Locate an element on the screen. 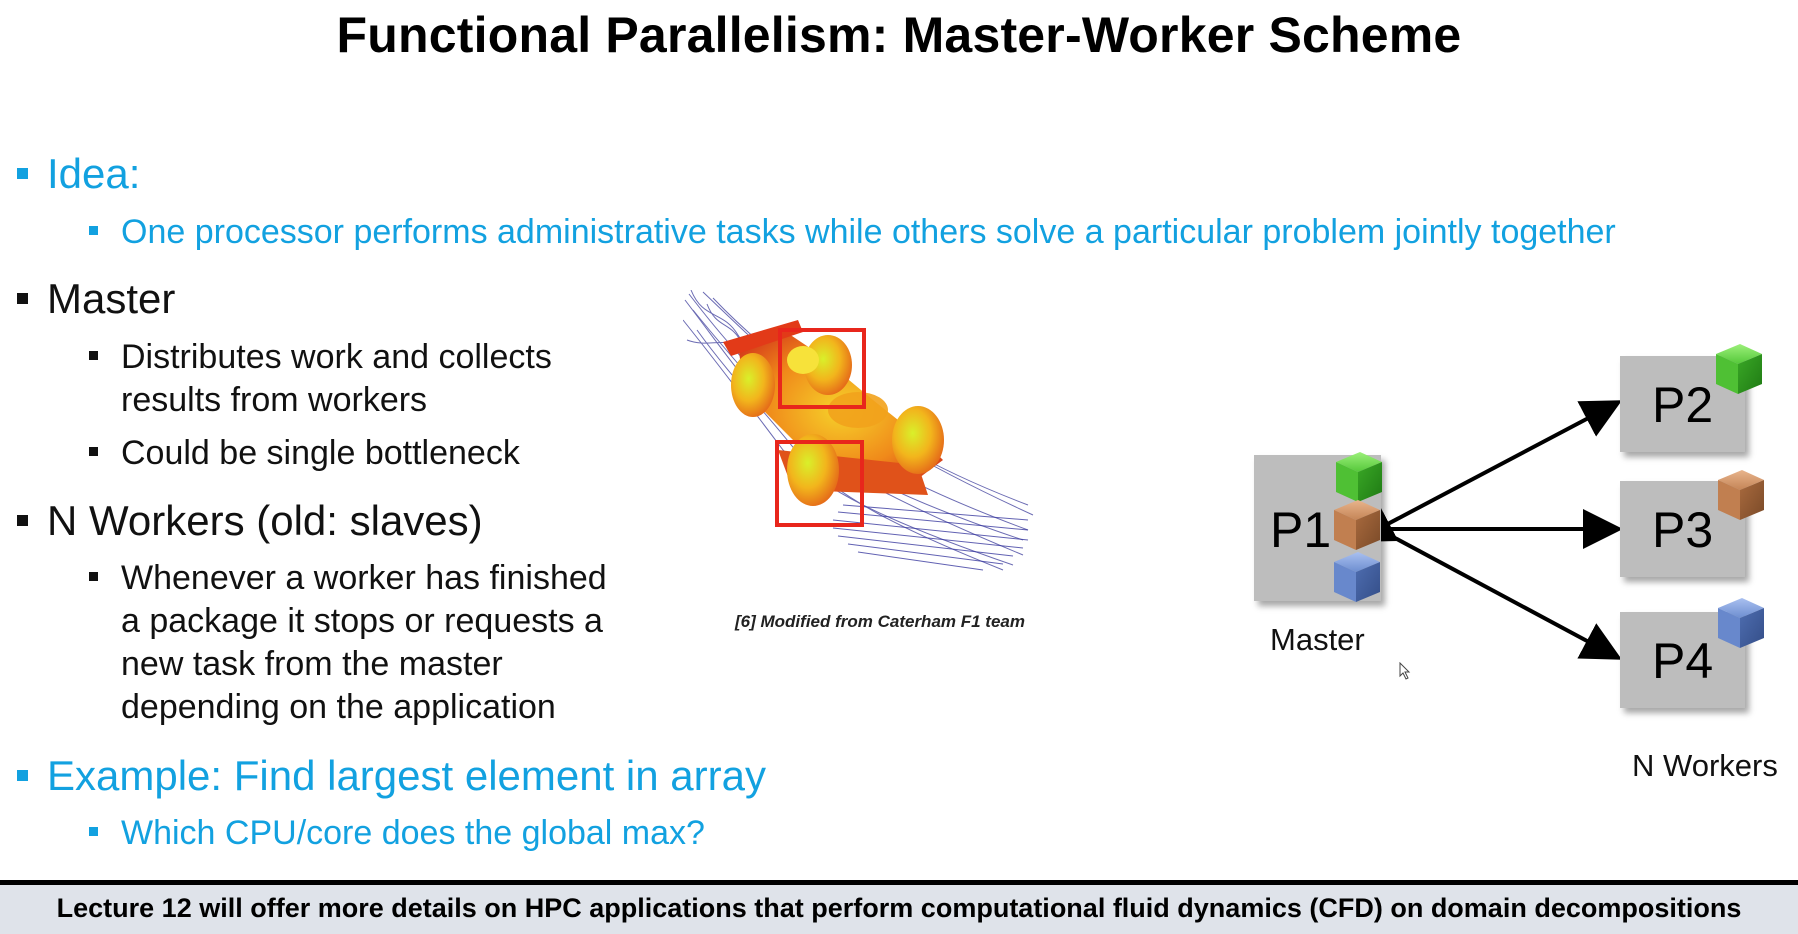 This screenshot has width=1798, height=934. p2-label: P2 is located at coordinates (1682, 405).